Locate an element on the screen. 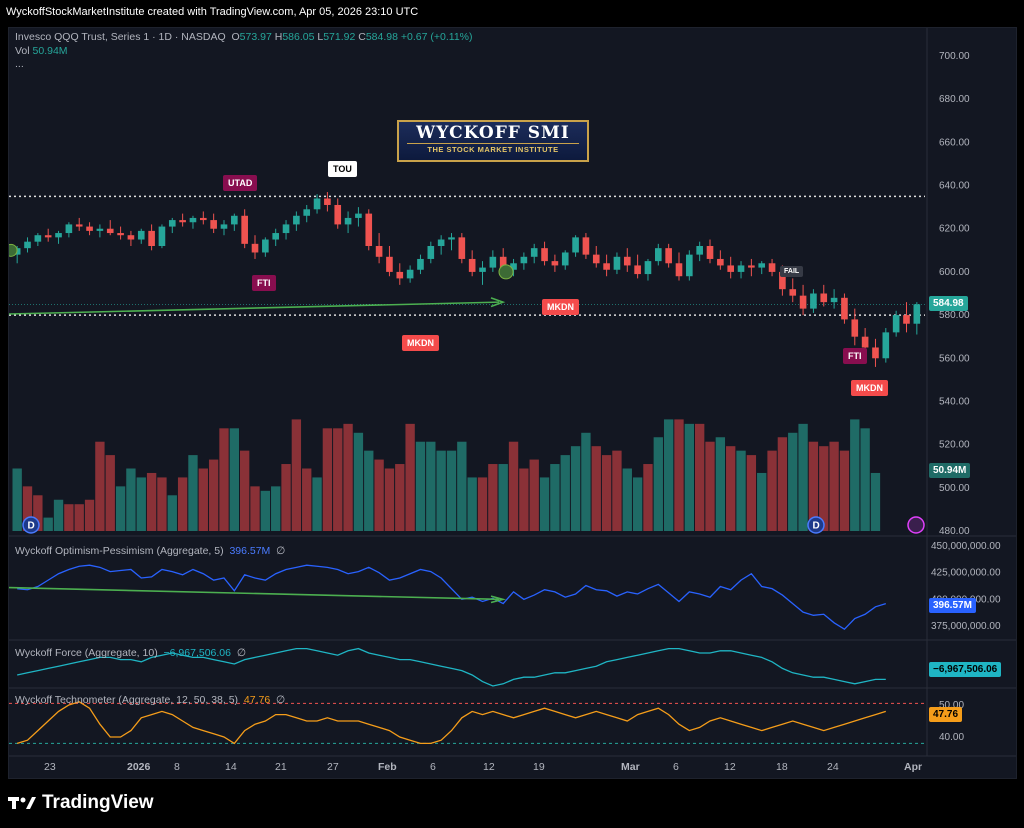 This screenshot has height=828, width=1024. force-name: Wyckoff Force (Aggregate, 10) is located at coordinates (86, 653).